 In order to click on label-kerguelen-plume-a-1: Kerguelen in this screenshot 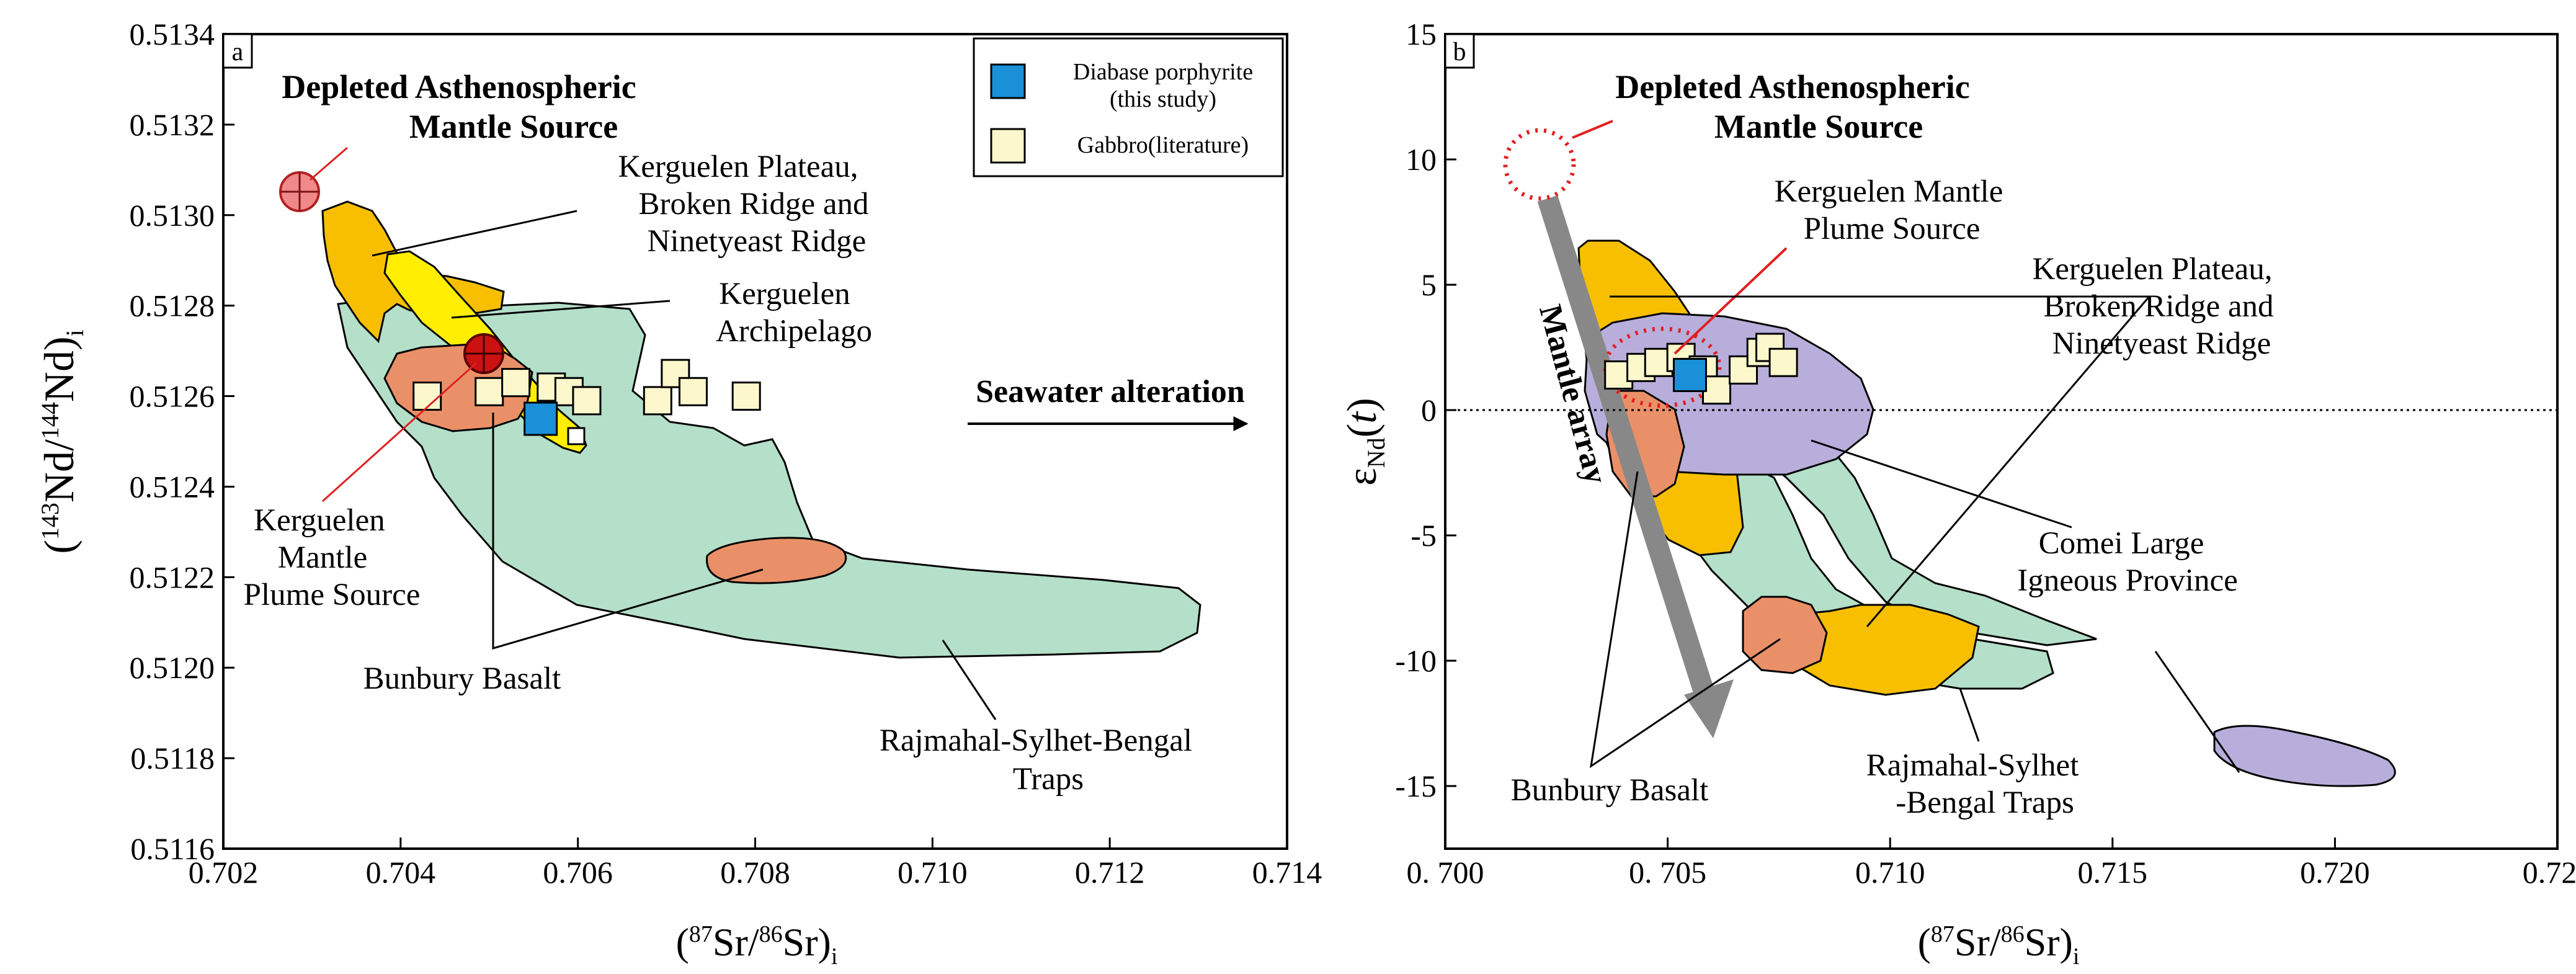, I will do `click(319, 520)`.